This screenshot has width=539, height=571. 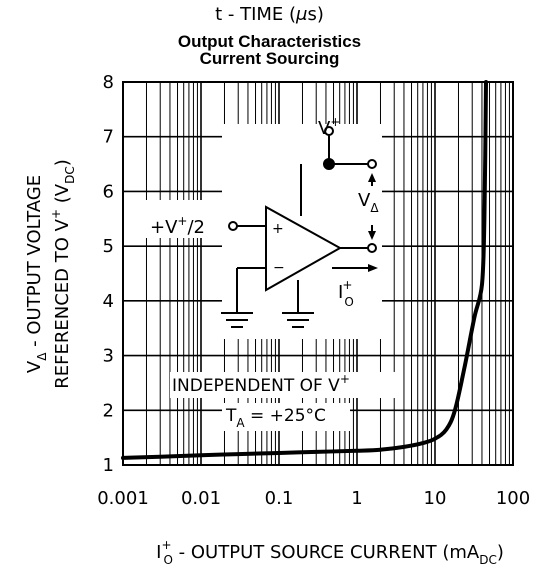 What do you see at coordinates (372, 235) in the screenshot?
I see `vdelta-arrow-down-head` at bounding box center [372, 235].